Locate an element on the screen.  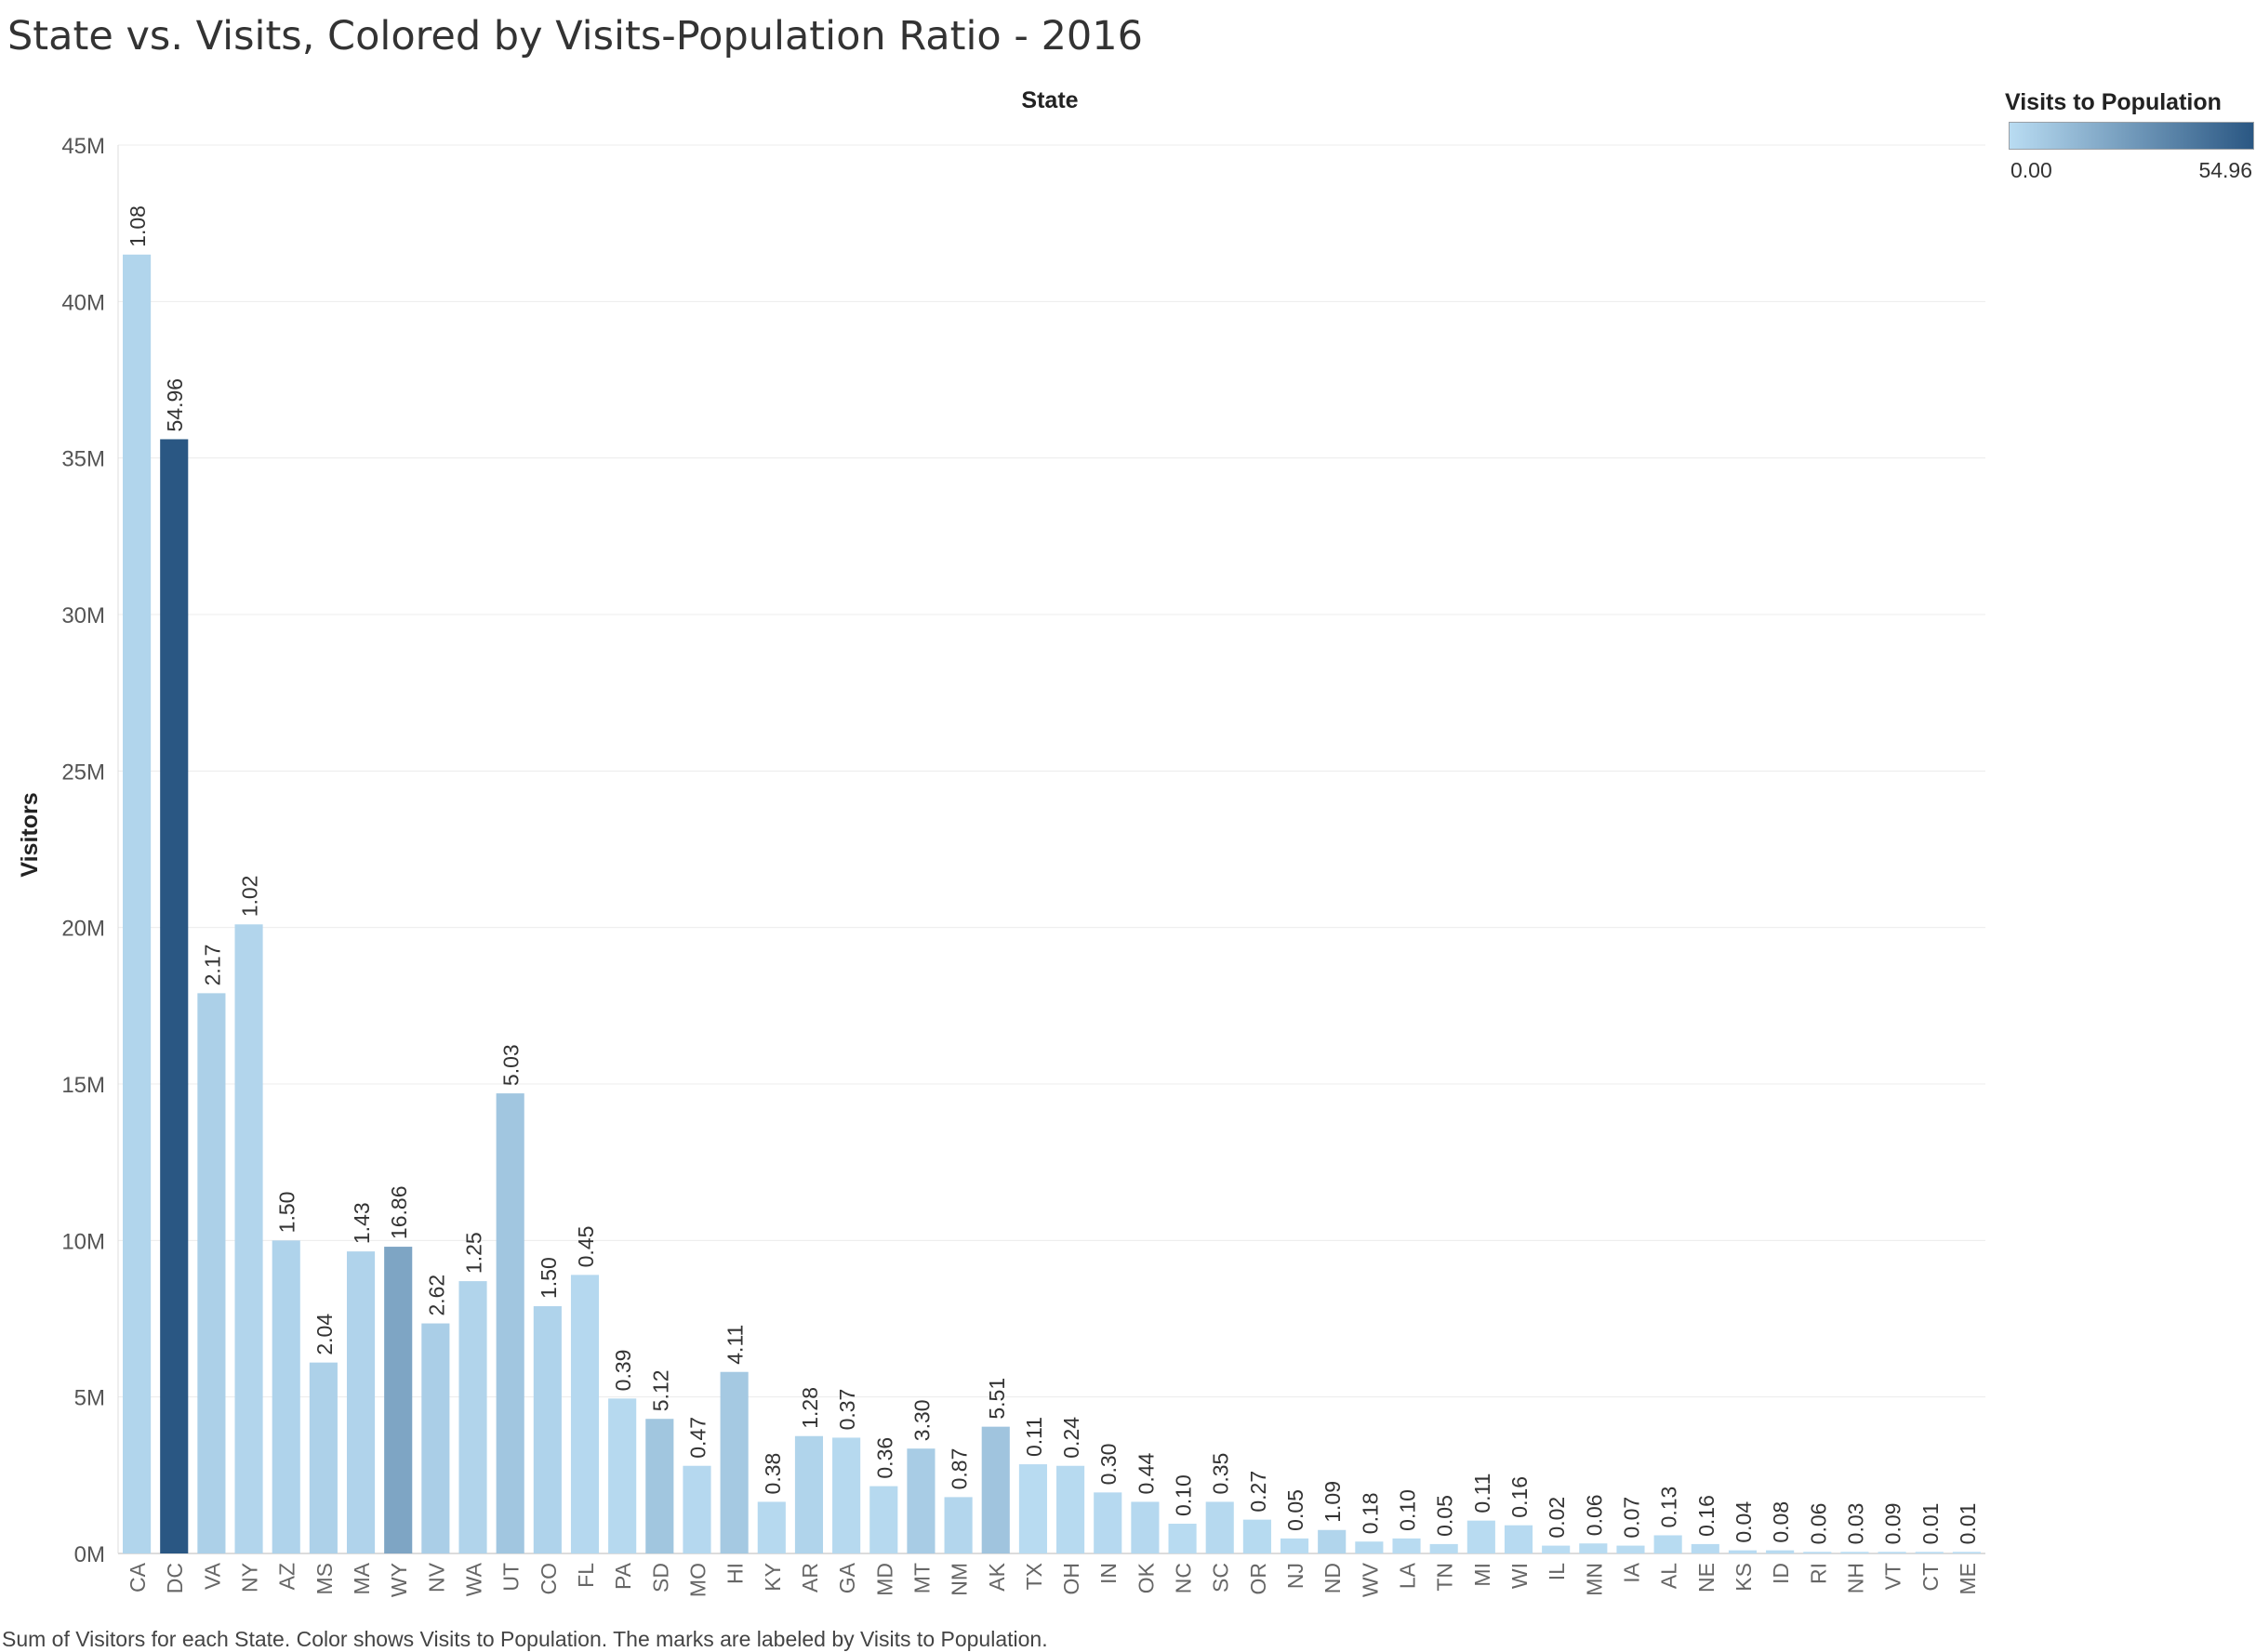
bar-hi is located at coordinates (734, 1462).